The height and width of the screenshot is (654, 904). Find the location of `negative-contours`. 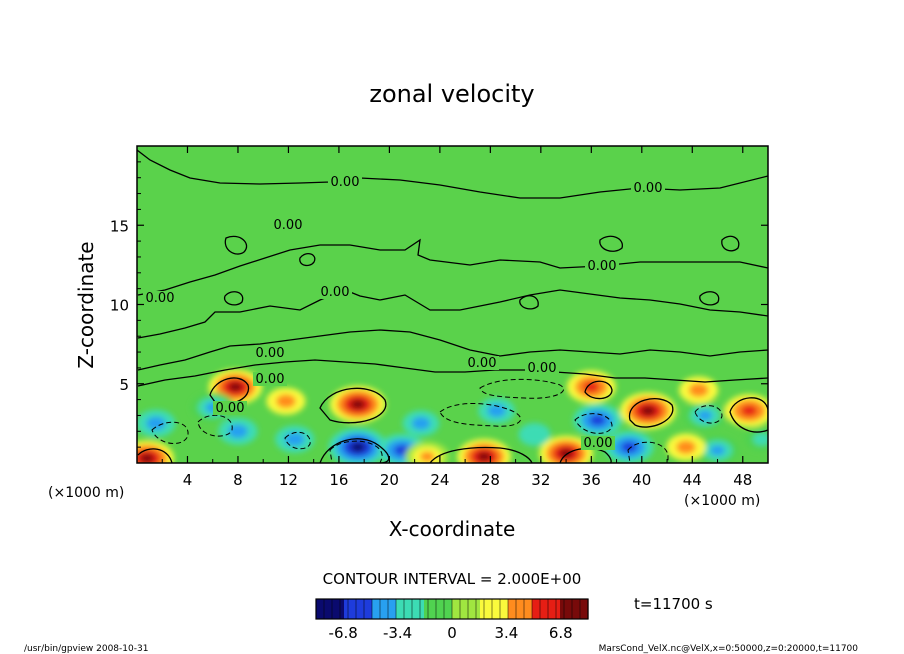

negative-contours is located at coordinates (437, 420).